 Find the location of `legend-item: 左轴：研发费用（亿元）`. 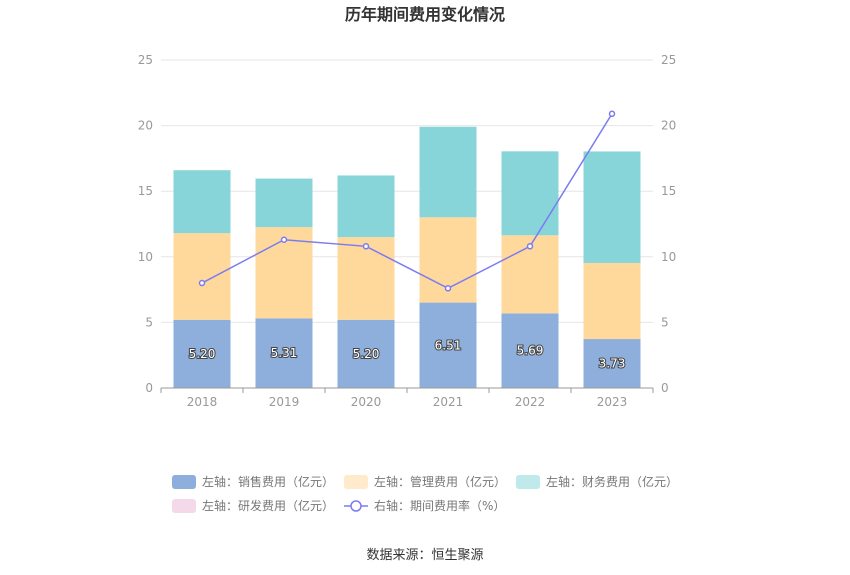

legend-item: 左轴：研发费用（亿元） is located at coordinates (253, 505).